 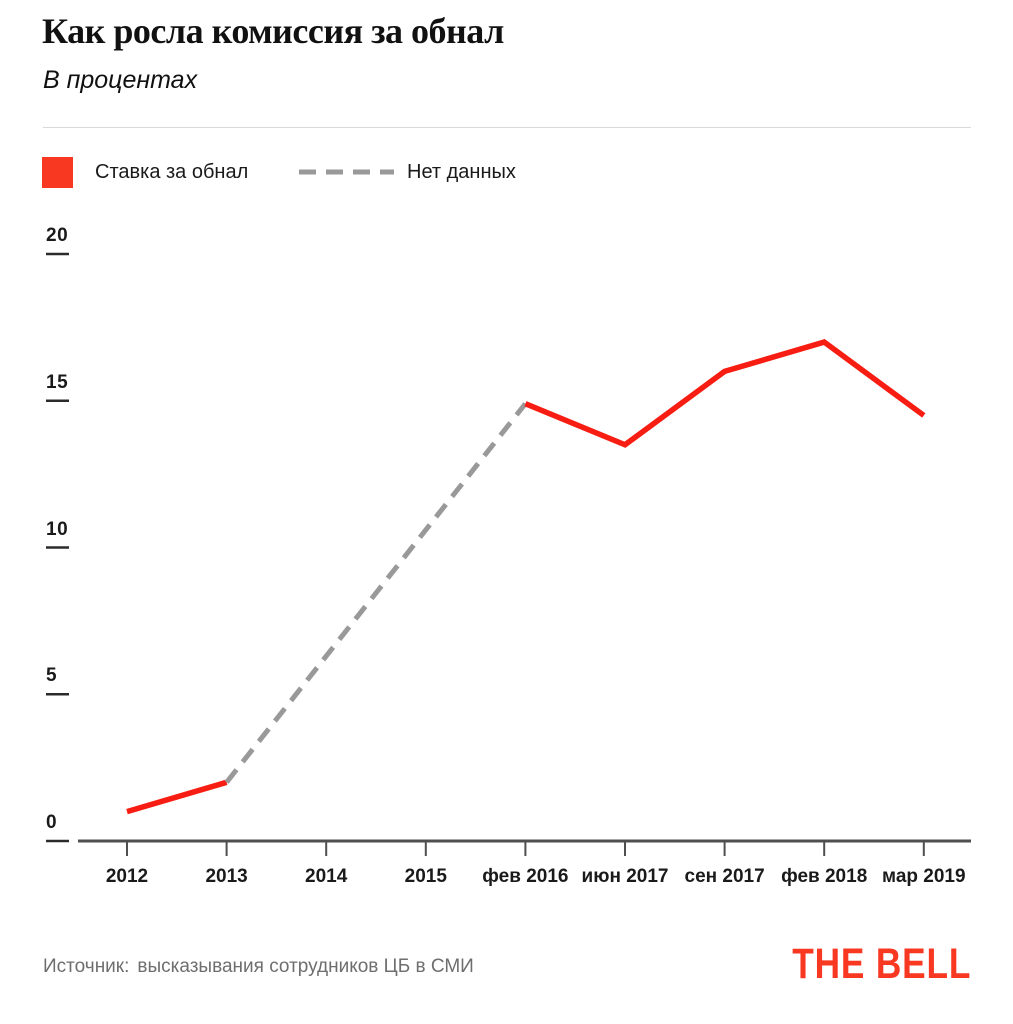 What do you see at coordinates (326, 876) in the screenshot?
I see `x-axis-label: 2014` at bounding box center [326, 876].